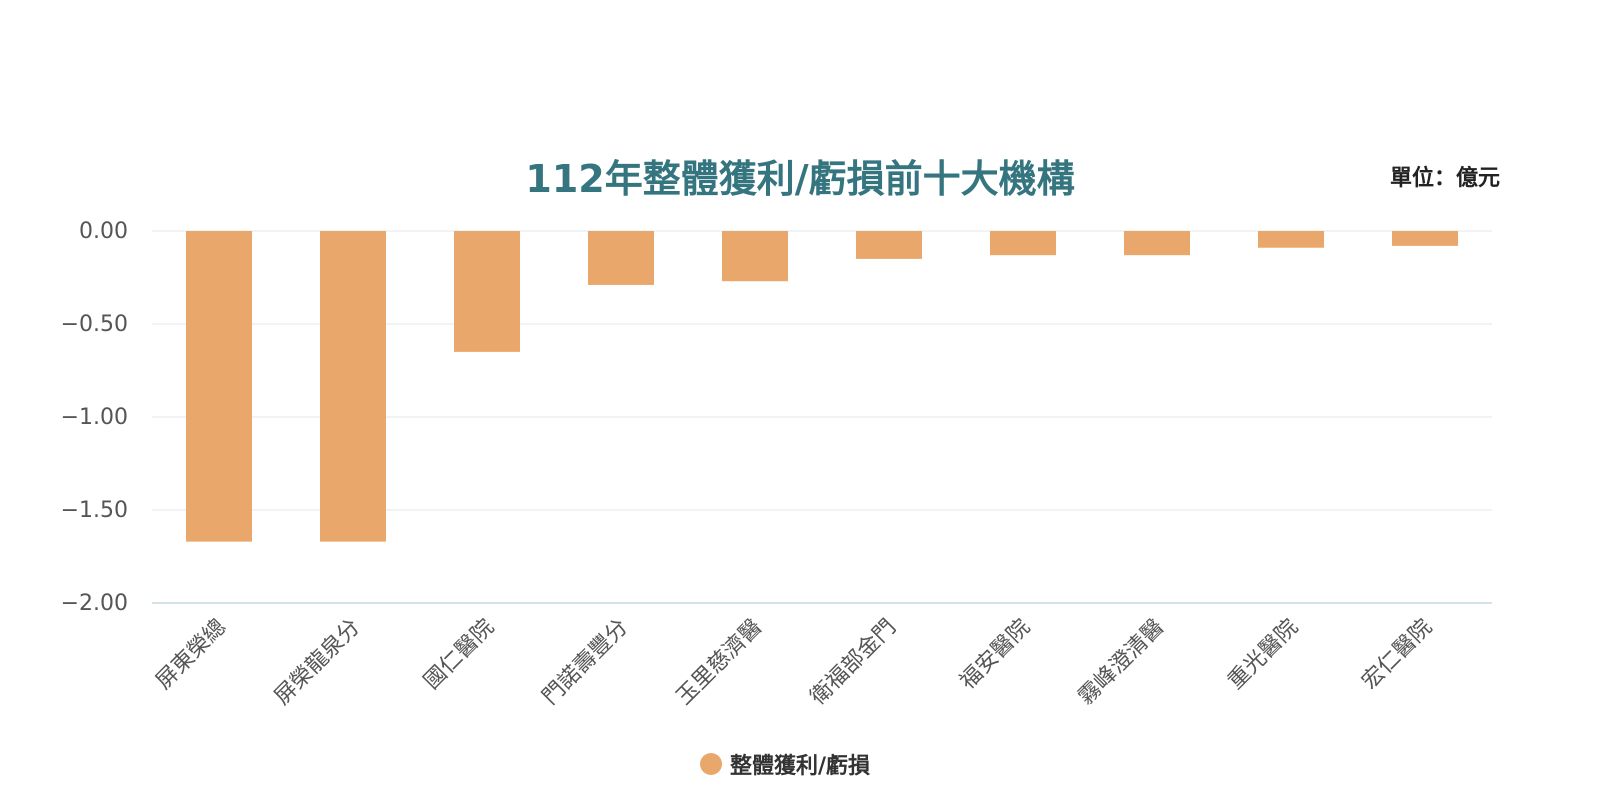 This screenshot has height=812, width=1600. What do you see at coordinates (191, 655) in the screenshot?
I see `x-tick-label: 屏東榮總` at bounding box center [191, 655].